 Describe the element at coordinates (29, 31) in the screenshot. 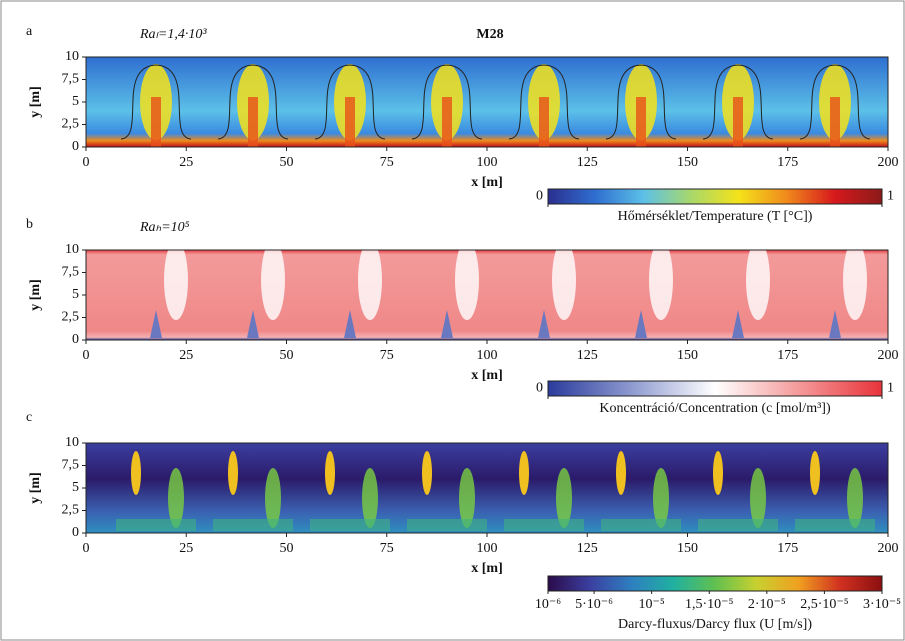

I see `panel-label: a` at that location.